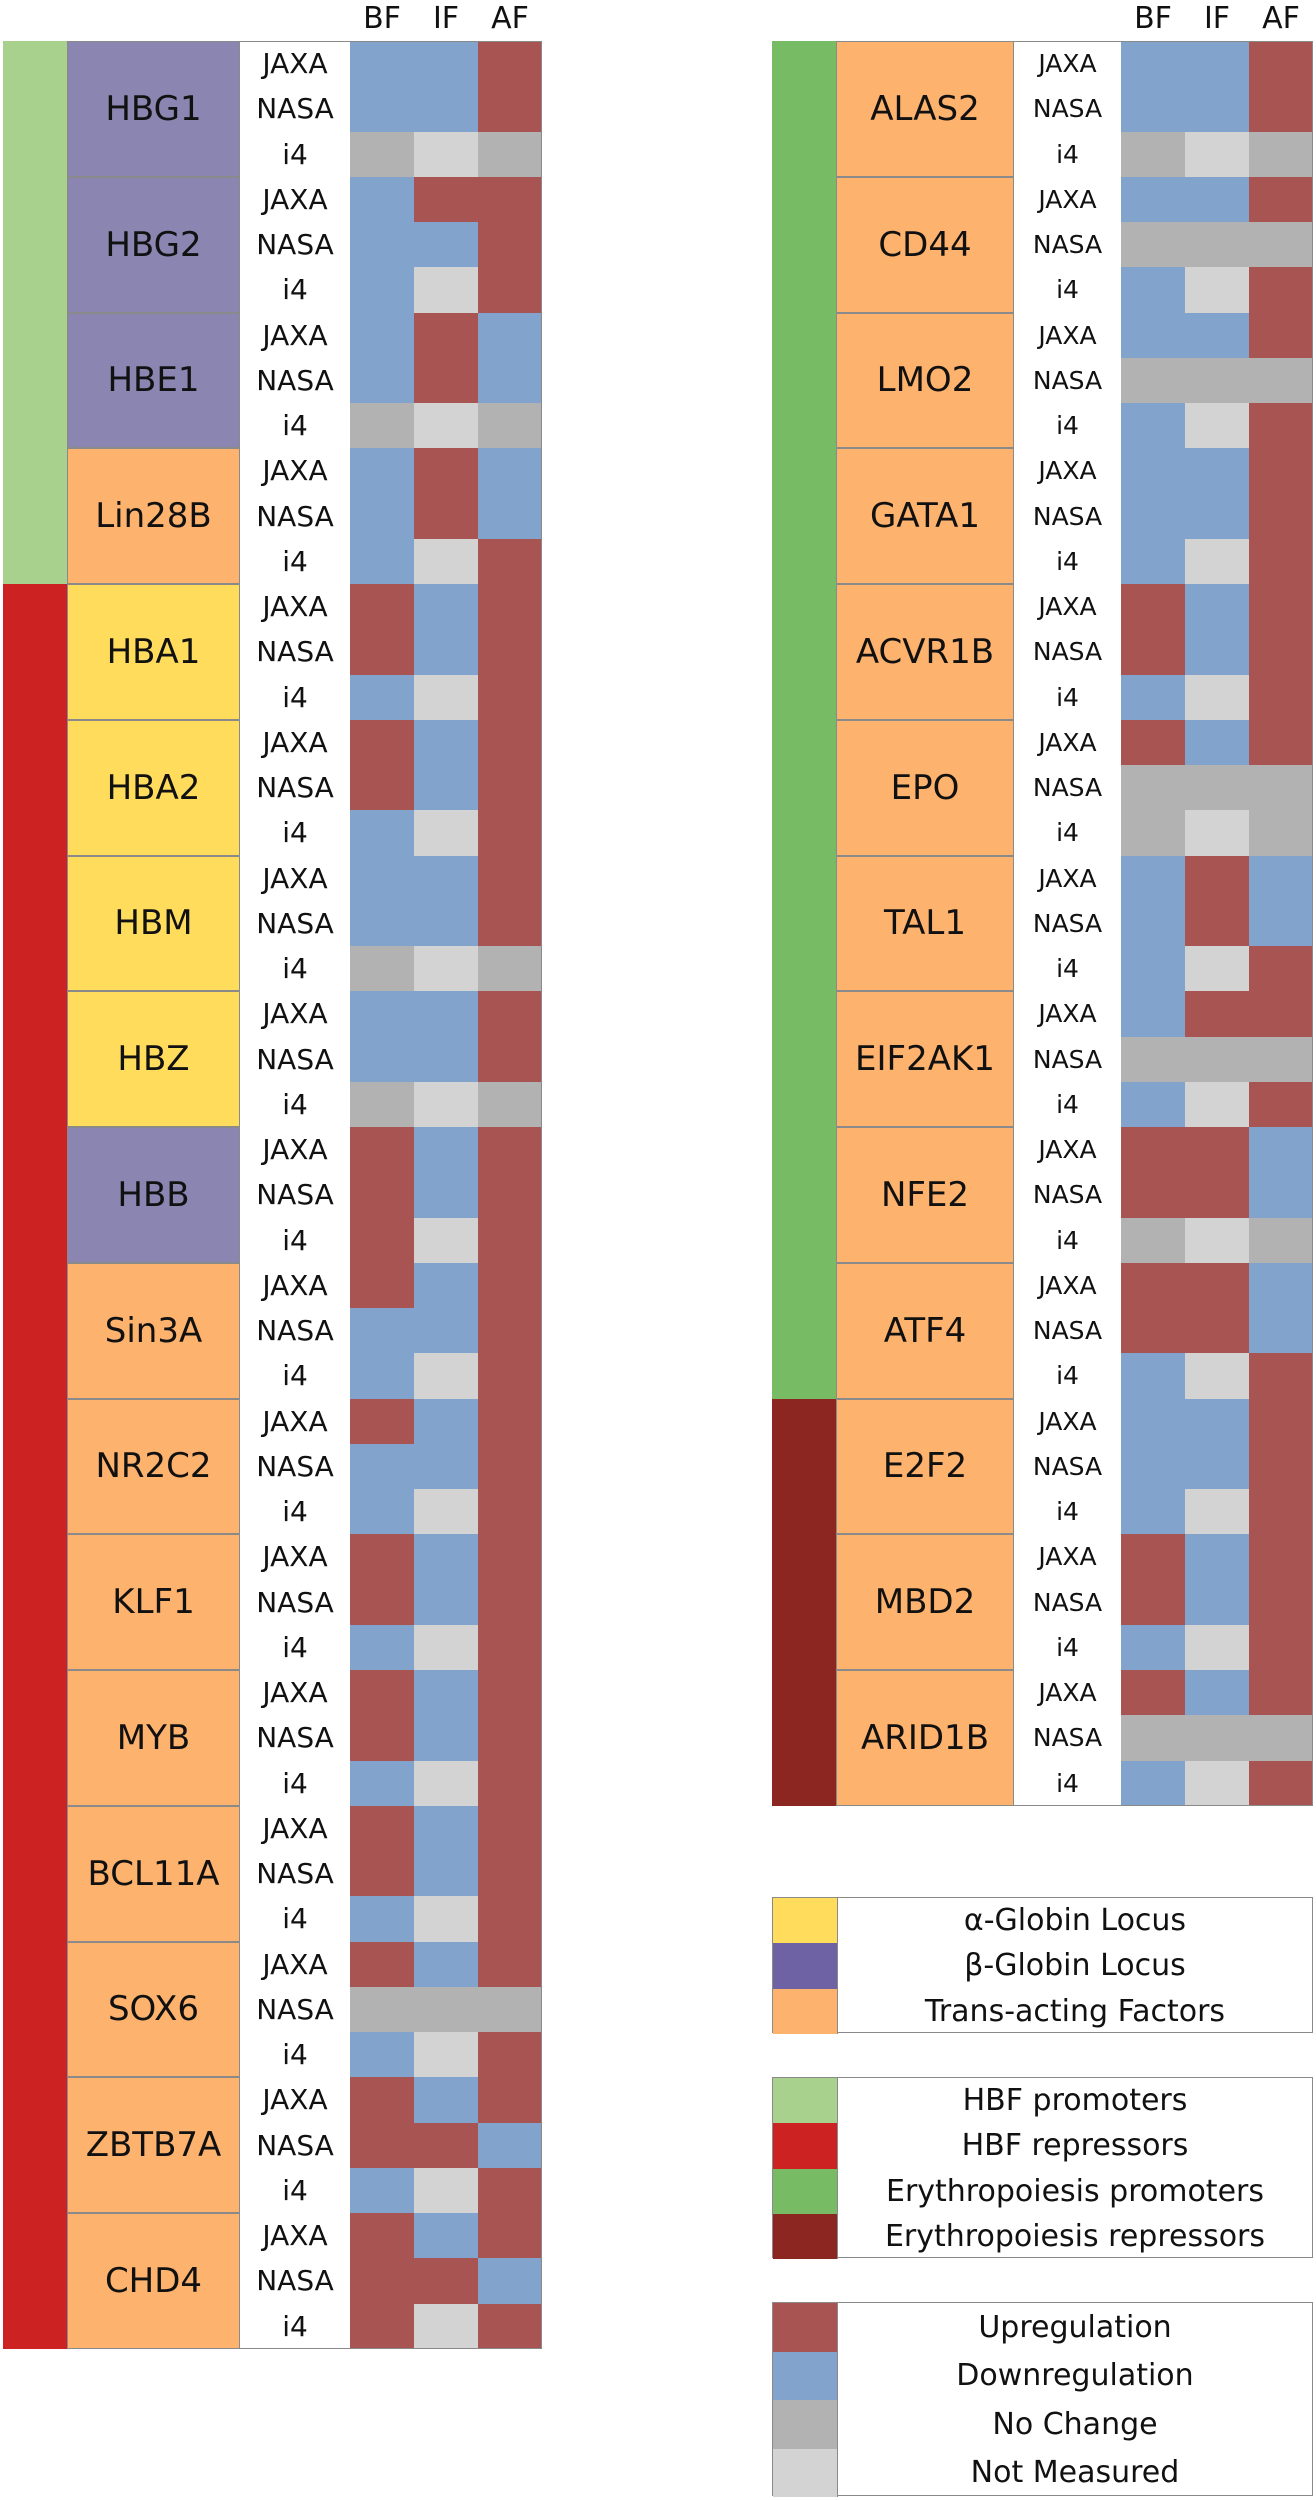 This screenshot has width=1316, height=2500. Describe the element at coordinates (446, 18) in the screenshot. I see `column-header-if: IF` at that location.